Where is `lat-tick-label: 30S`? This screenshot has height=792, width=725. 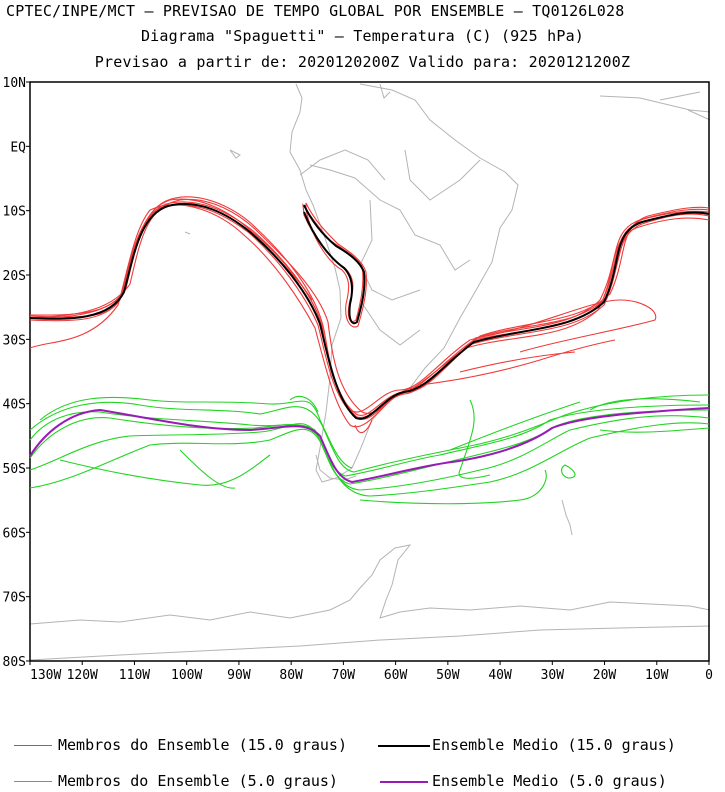
lat-tick-label: 30S is located at coordinates (14, 340).